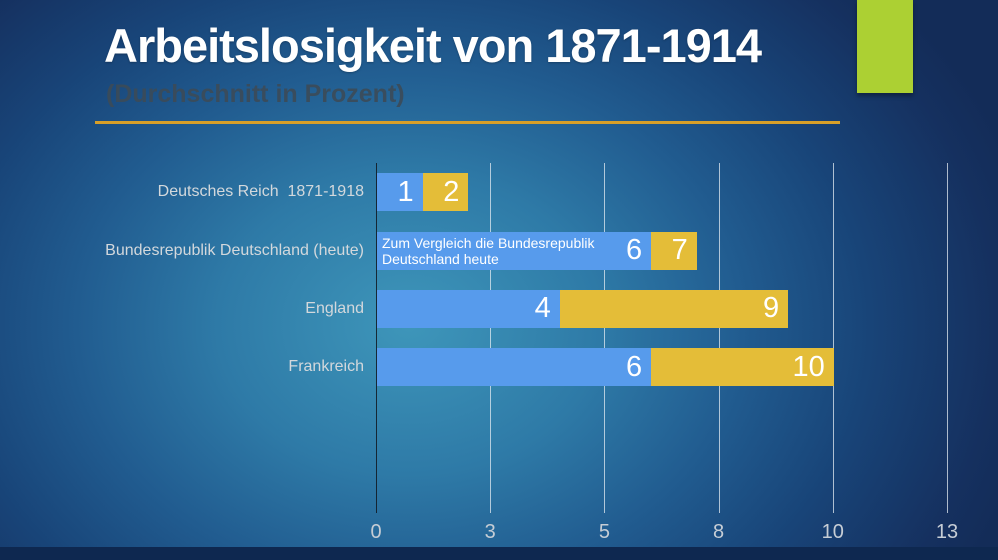 The width and height of the screenshot is (998, 560). Describe the element at coordinates (674, 308) in the screenshot. I see `bar-segment-max: 9` at that location.